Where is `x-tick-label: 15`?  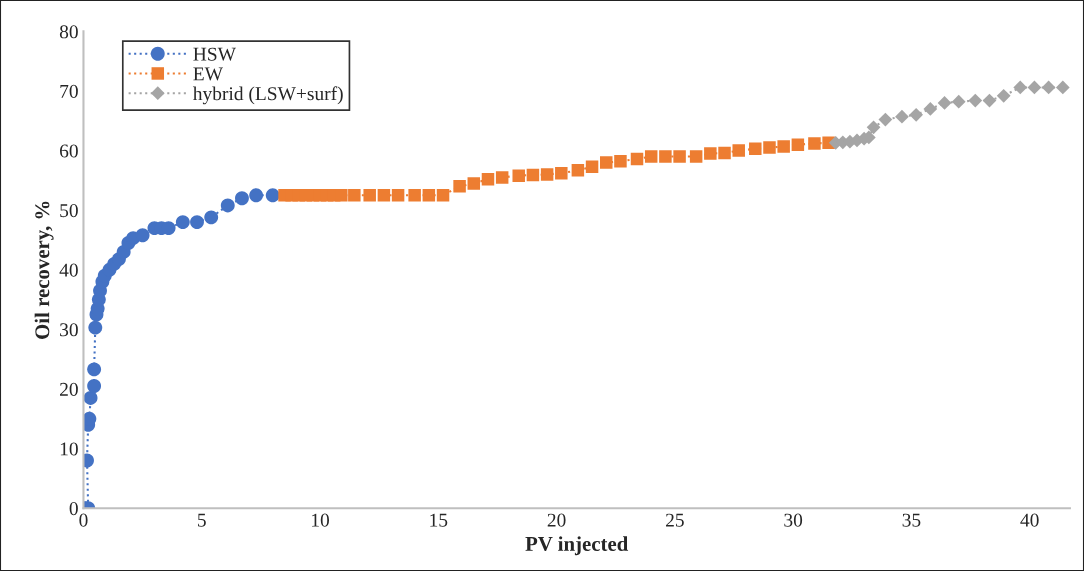
x-tick-label: 15 is located at coordinates (439, 520).